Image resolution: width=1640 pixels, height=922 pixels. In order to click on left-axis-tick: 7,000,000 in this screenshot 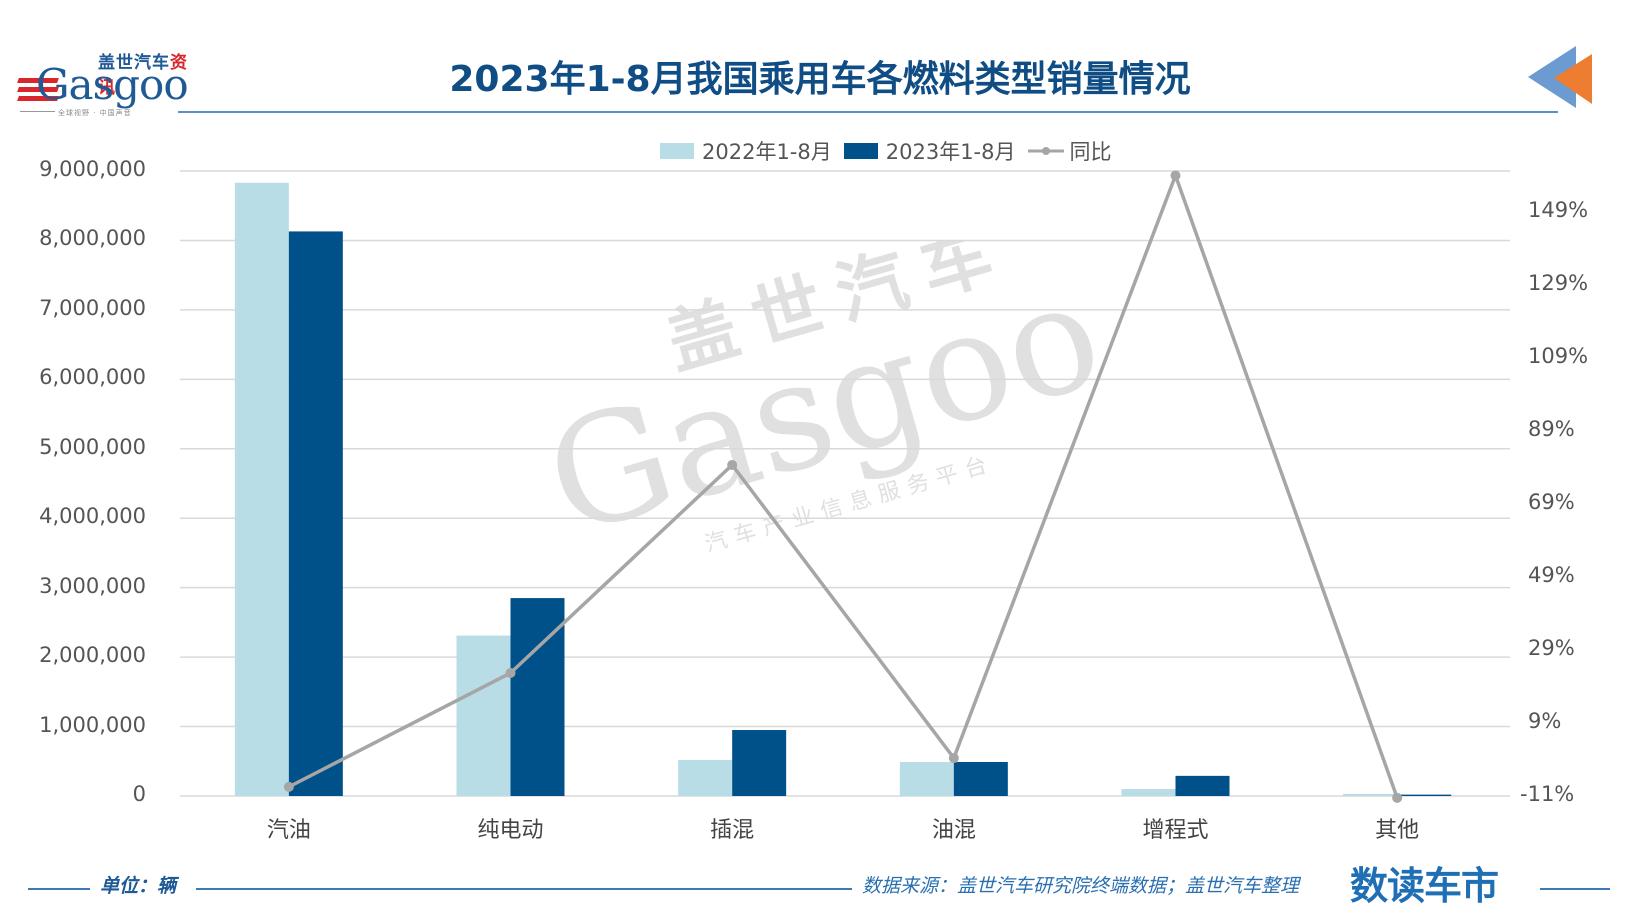, I will do `click(92, 307)`.